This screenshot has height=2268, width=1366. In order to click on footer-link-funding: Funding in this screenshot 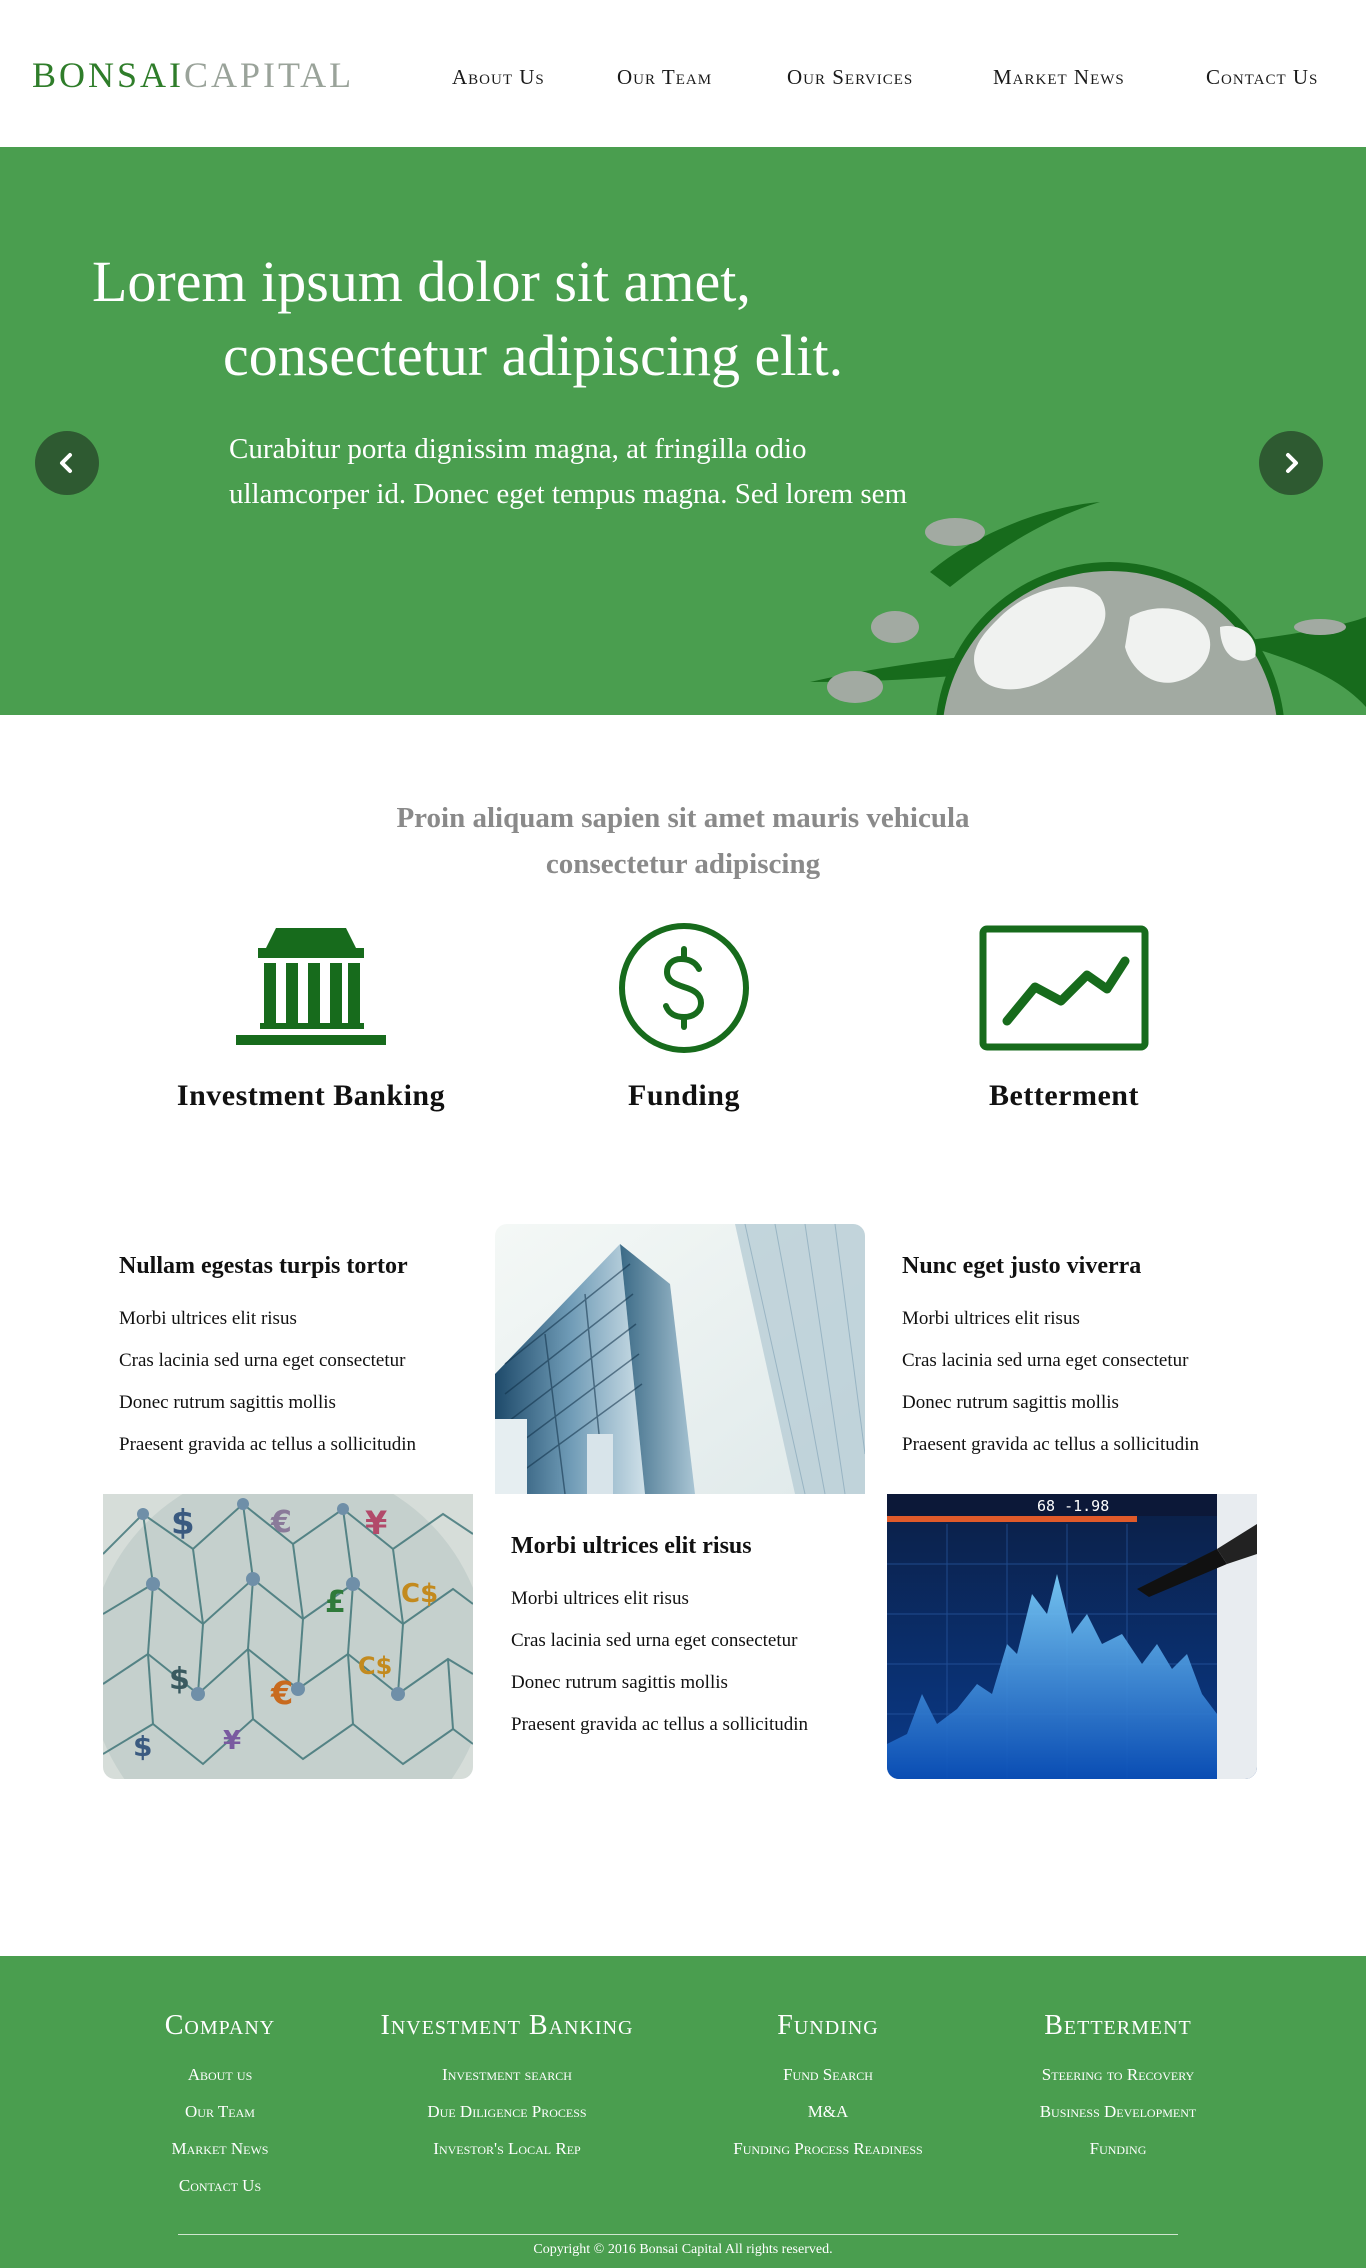, I will do `click(1118, 2148)`.